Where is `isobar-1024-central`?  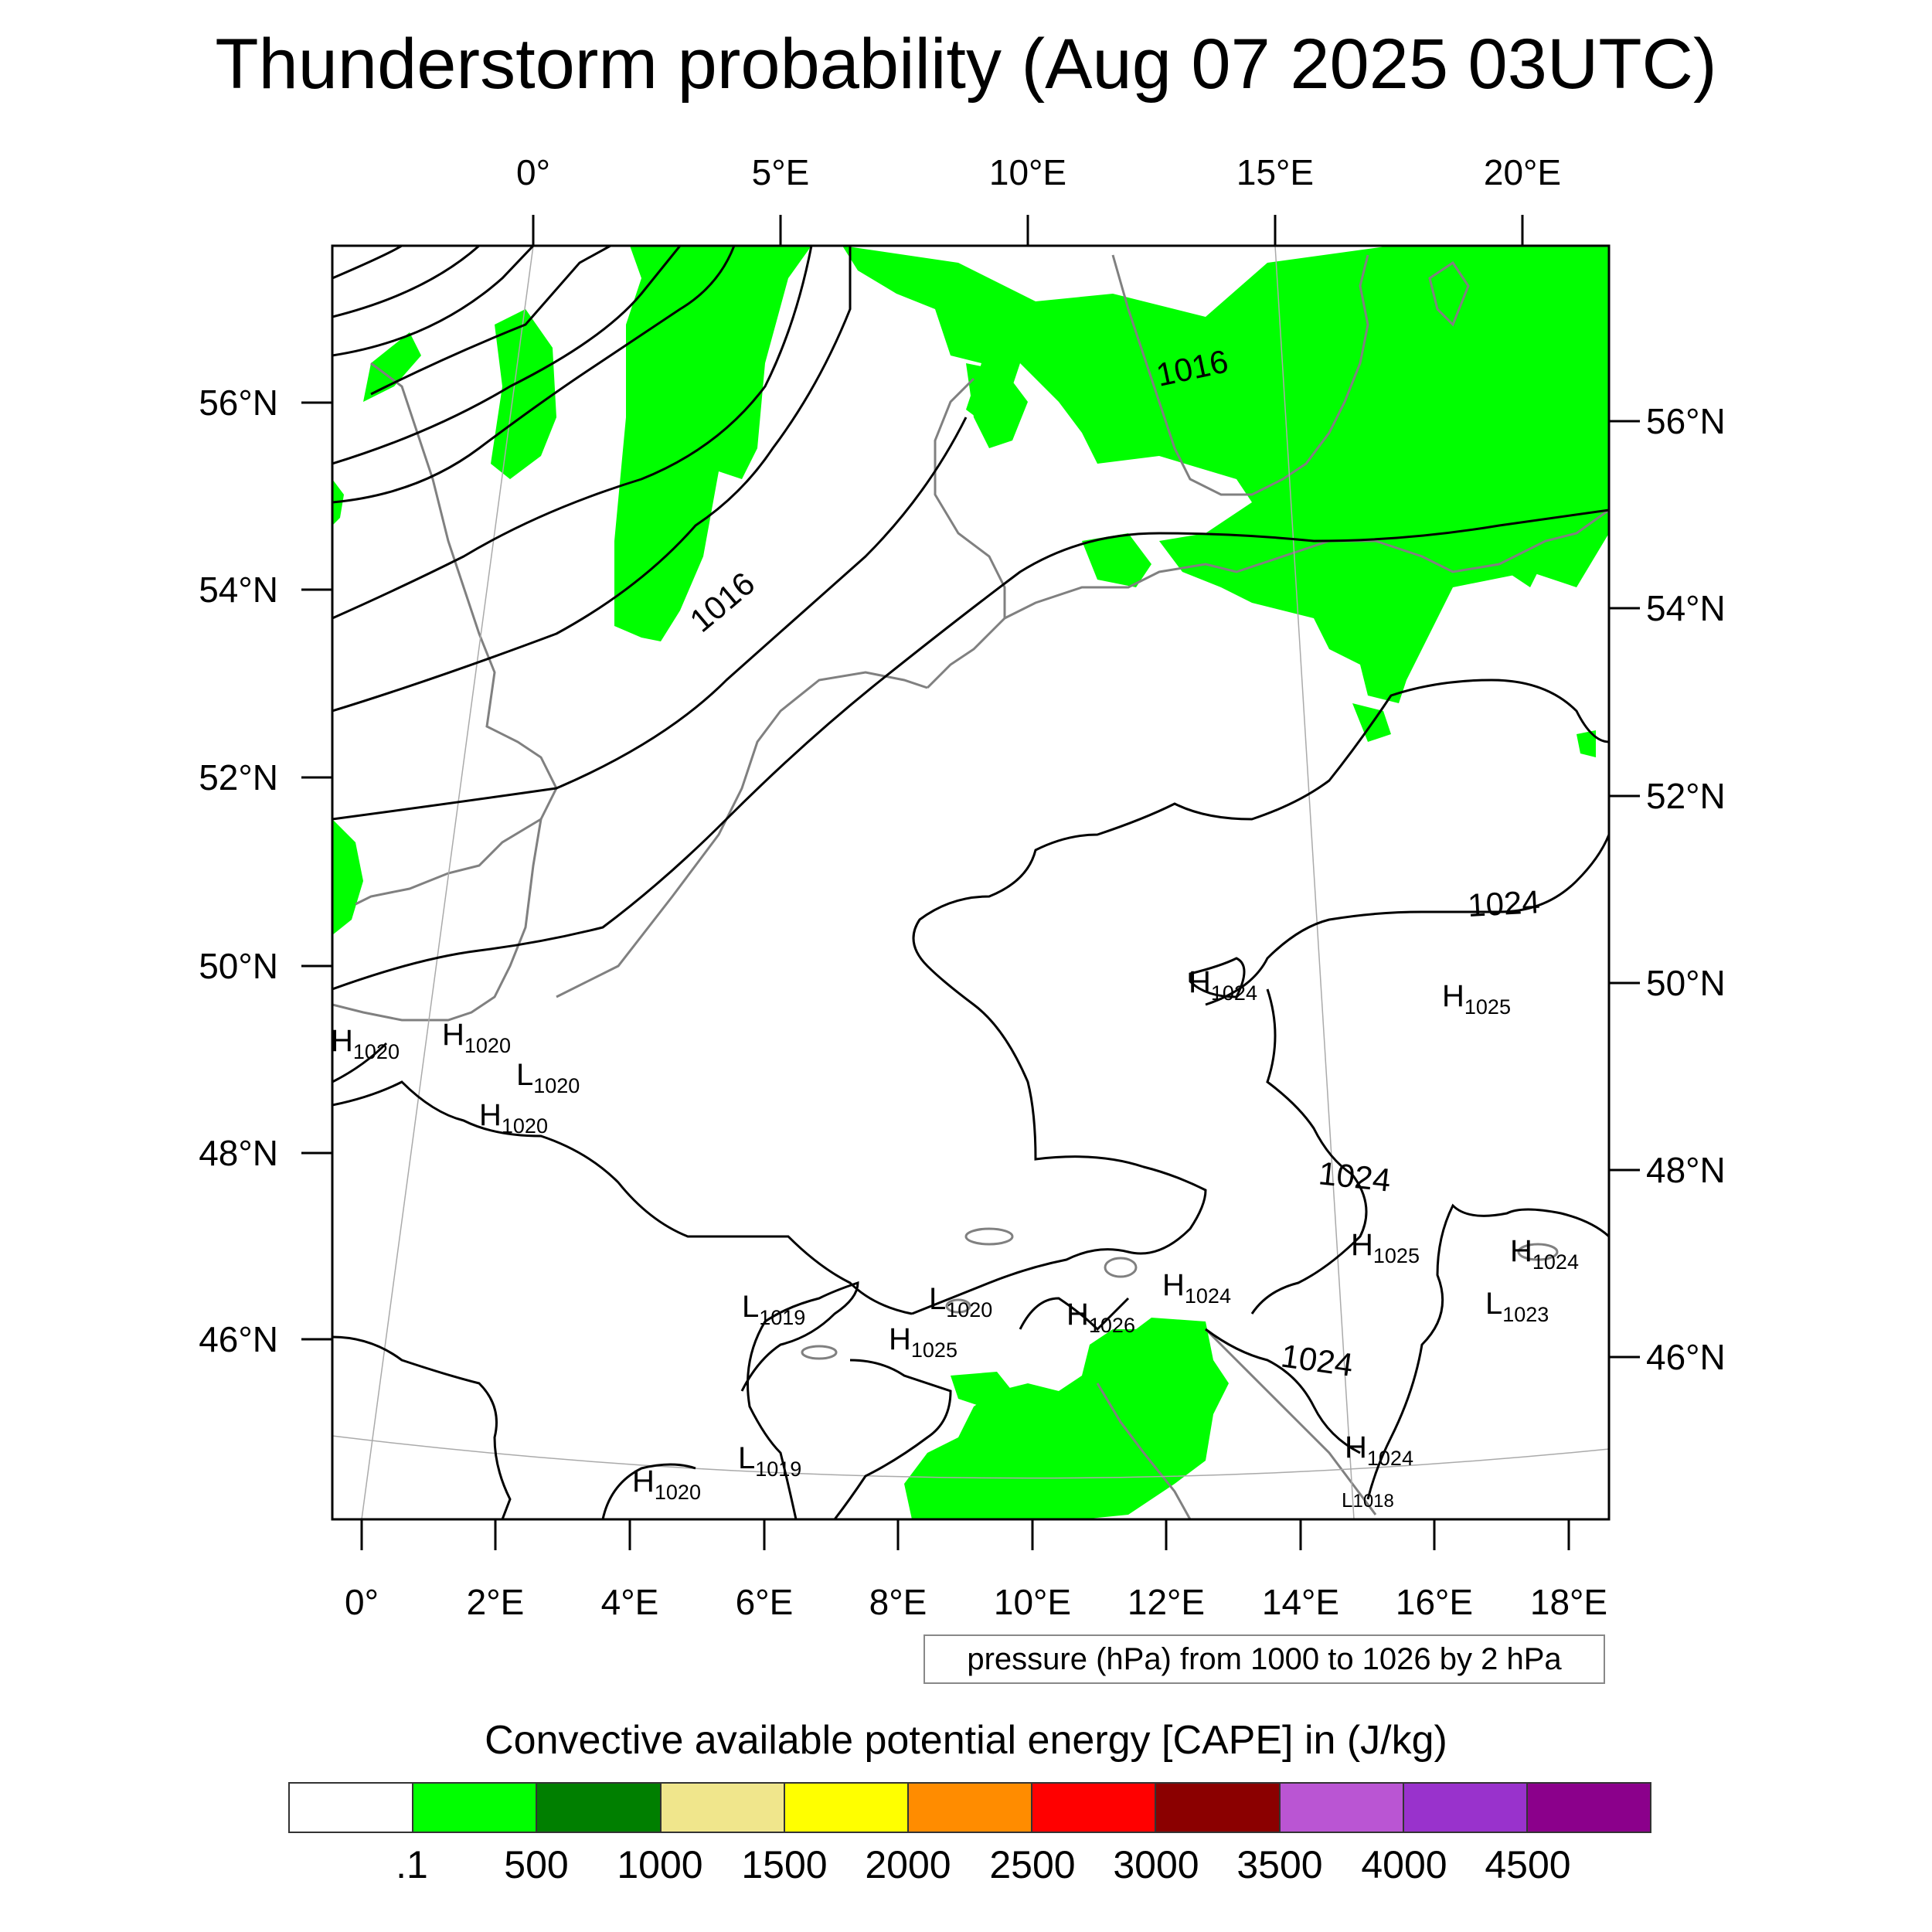 isobar-1024-central is located at coordinates (1260, 997).